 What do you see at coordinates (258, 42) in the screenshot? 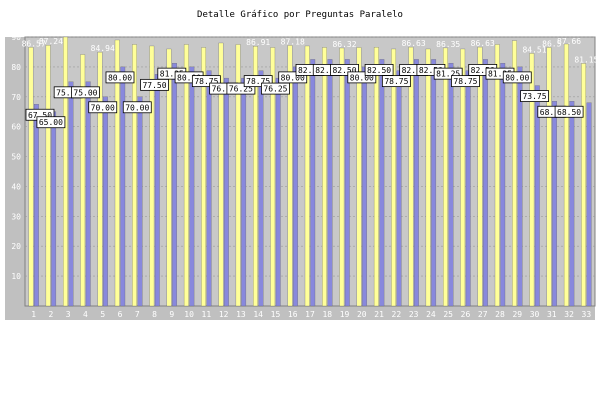
I see `data-label-series1: 86.91` at bounding box center [258, 42].